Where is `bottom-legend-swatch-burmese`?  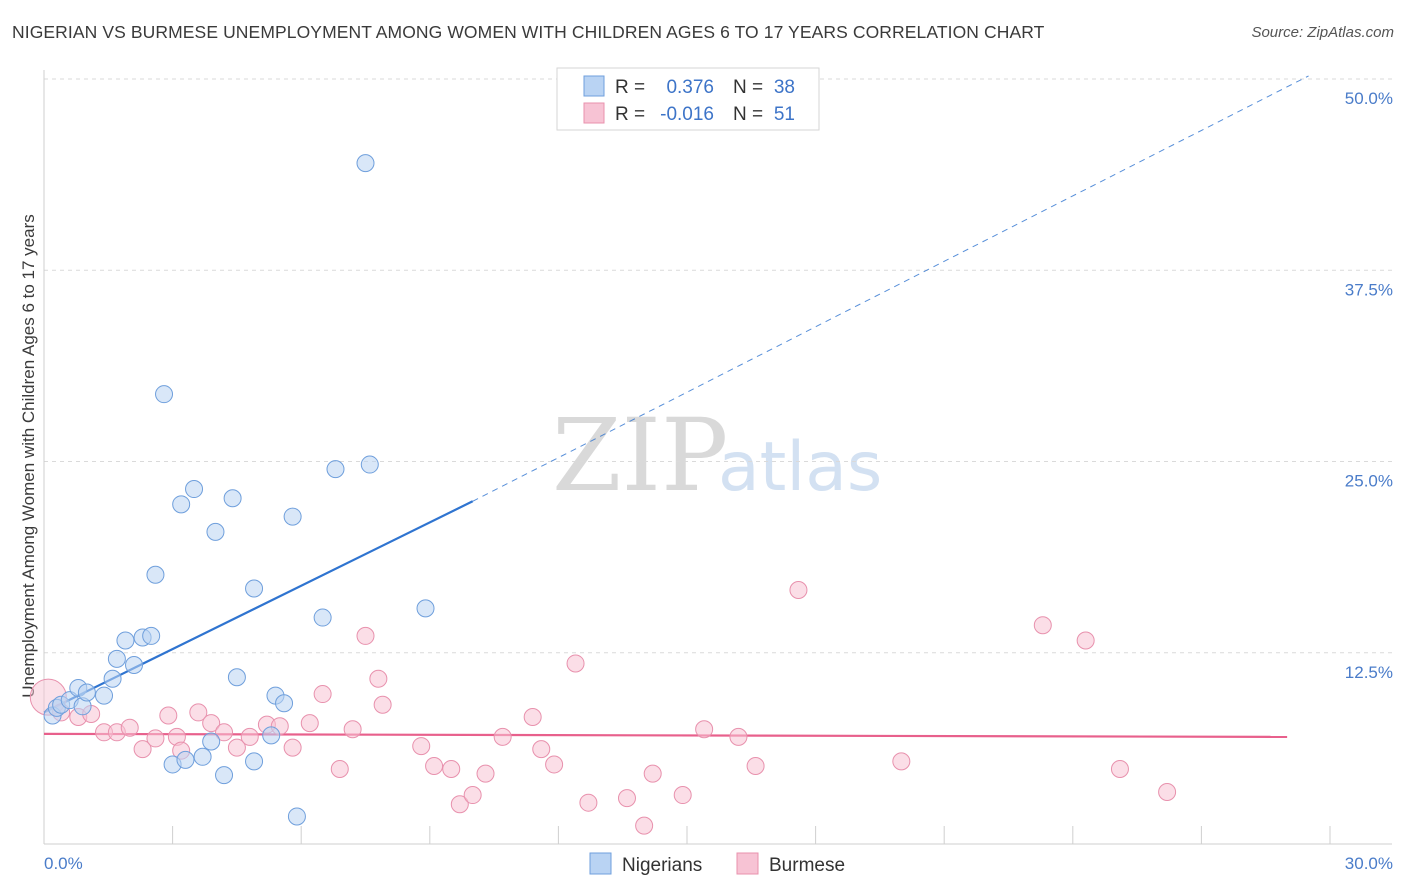
bottom-legend-swatch-burmese is located at coordinates (747, 863).